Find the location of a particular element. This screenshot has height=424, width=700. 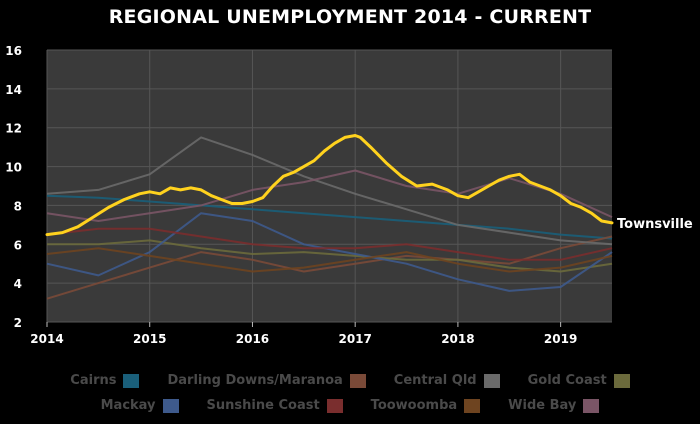

legend-label: Darling Downs/Maranoa is located at coordinates (255, 380).